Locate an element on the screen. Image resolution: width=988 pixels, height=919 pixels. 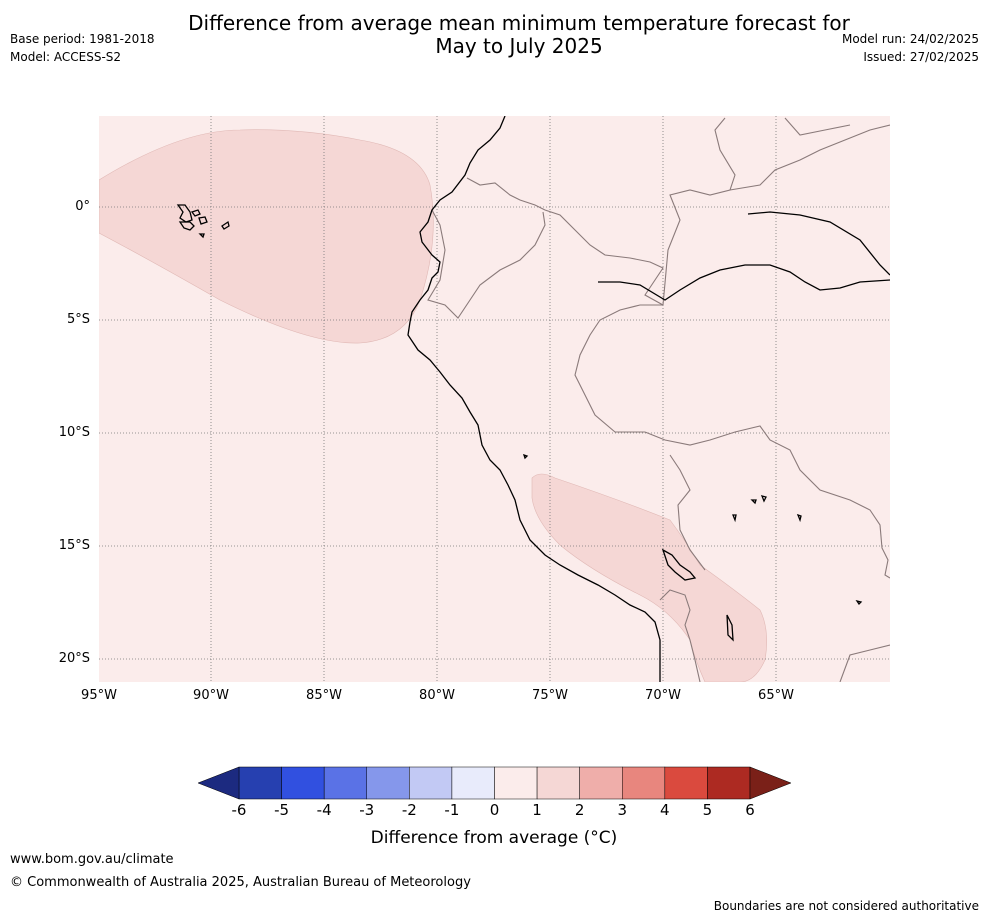
colorbar-tick-label: 3 is located at coordinates (622, 810).